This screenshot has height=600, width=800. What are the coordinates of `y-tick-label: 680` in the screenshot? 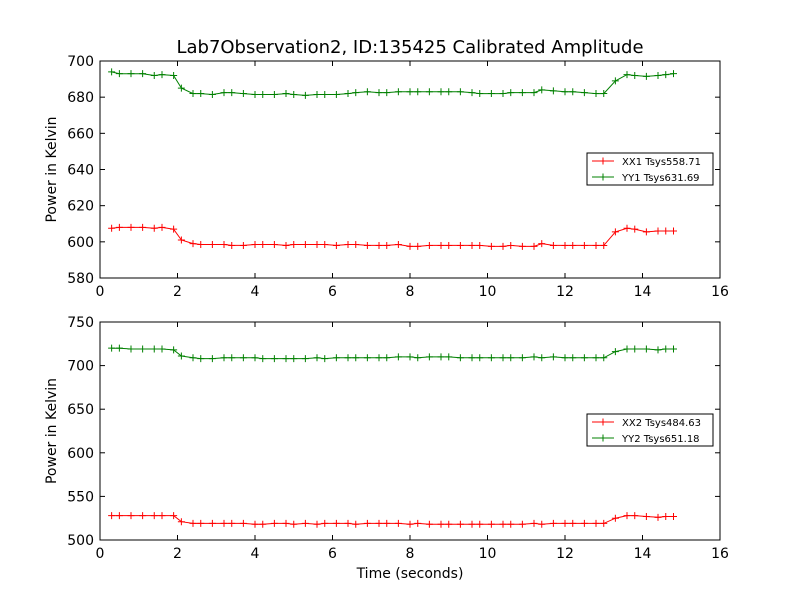 It's located at (80, 98).